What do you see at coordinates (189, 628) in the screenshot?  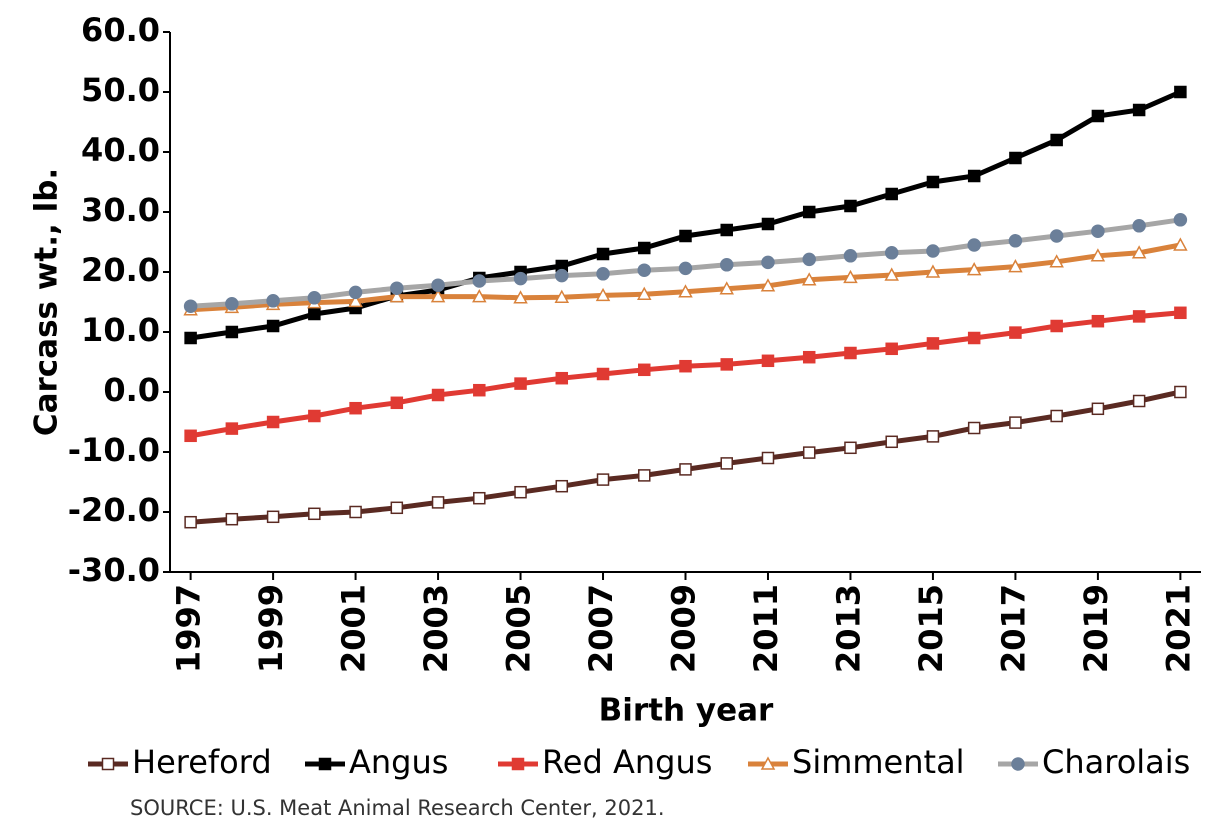 I see `x-tick-label: 1997` at bounding box center [189, 628].